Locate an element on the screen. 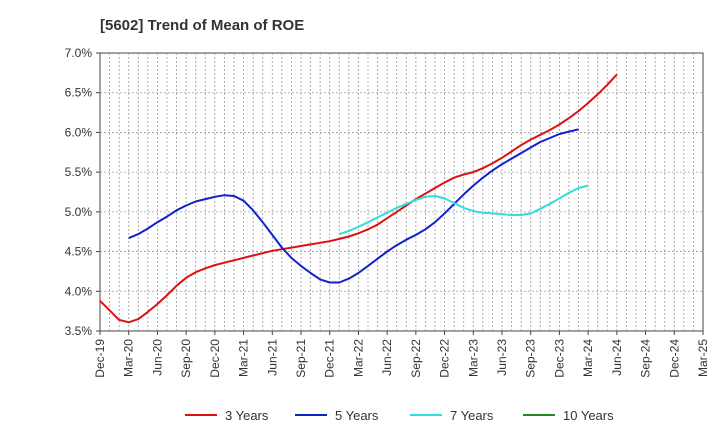  x-tick-label: Sep-22 is located at coordinates (416, 358).